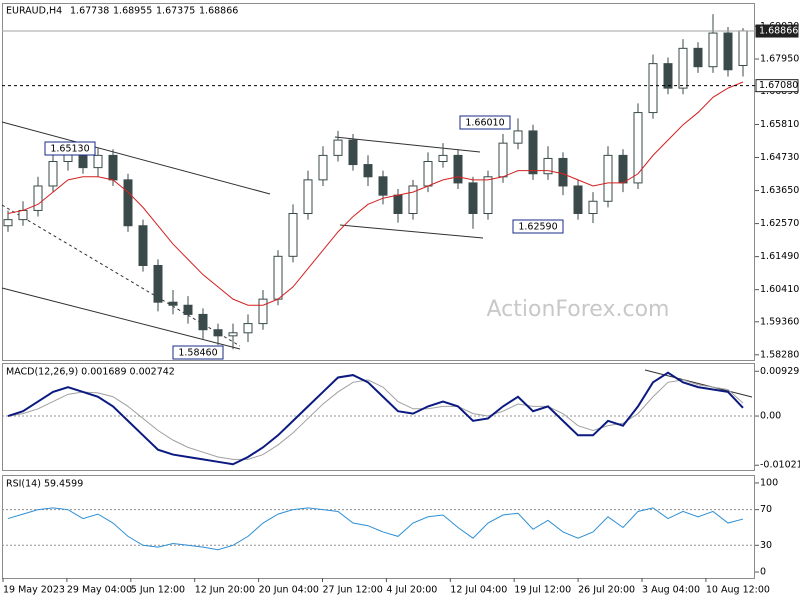  What do you see at coordinates (578, 309) in the screenshot?
I see `watermark: ActionForex.com` at bounding box center [578, 309].